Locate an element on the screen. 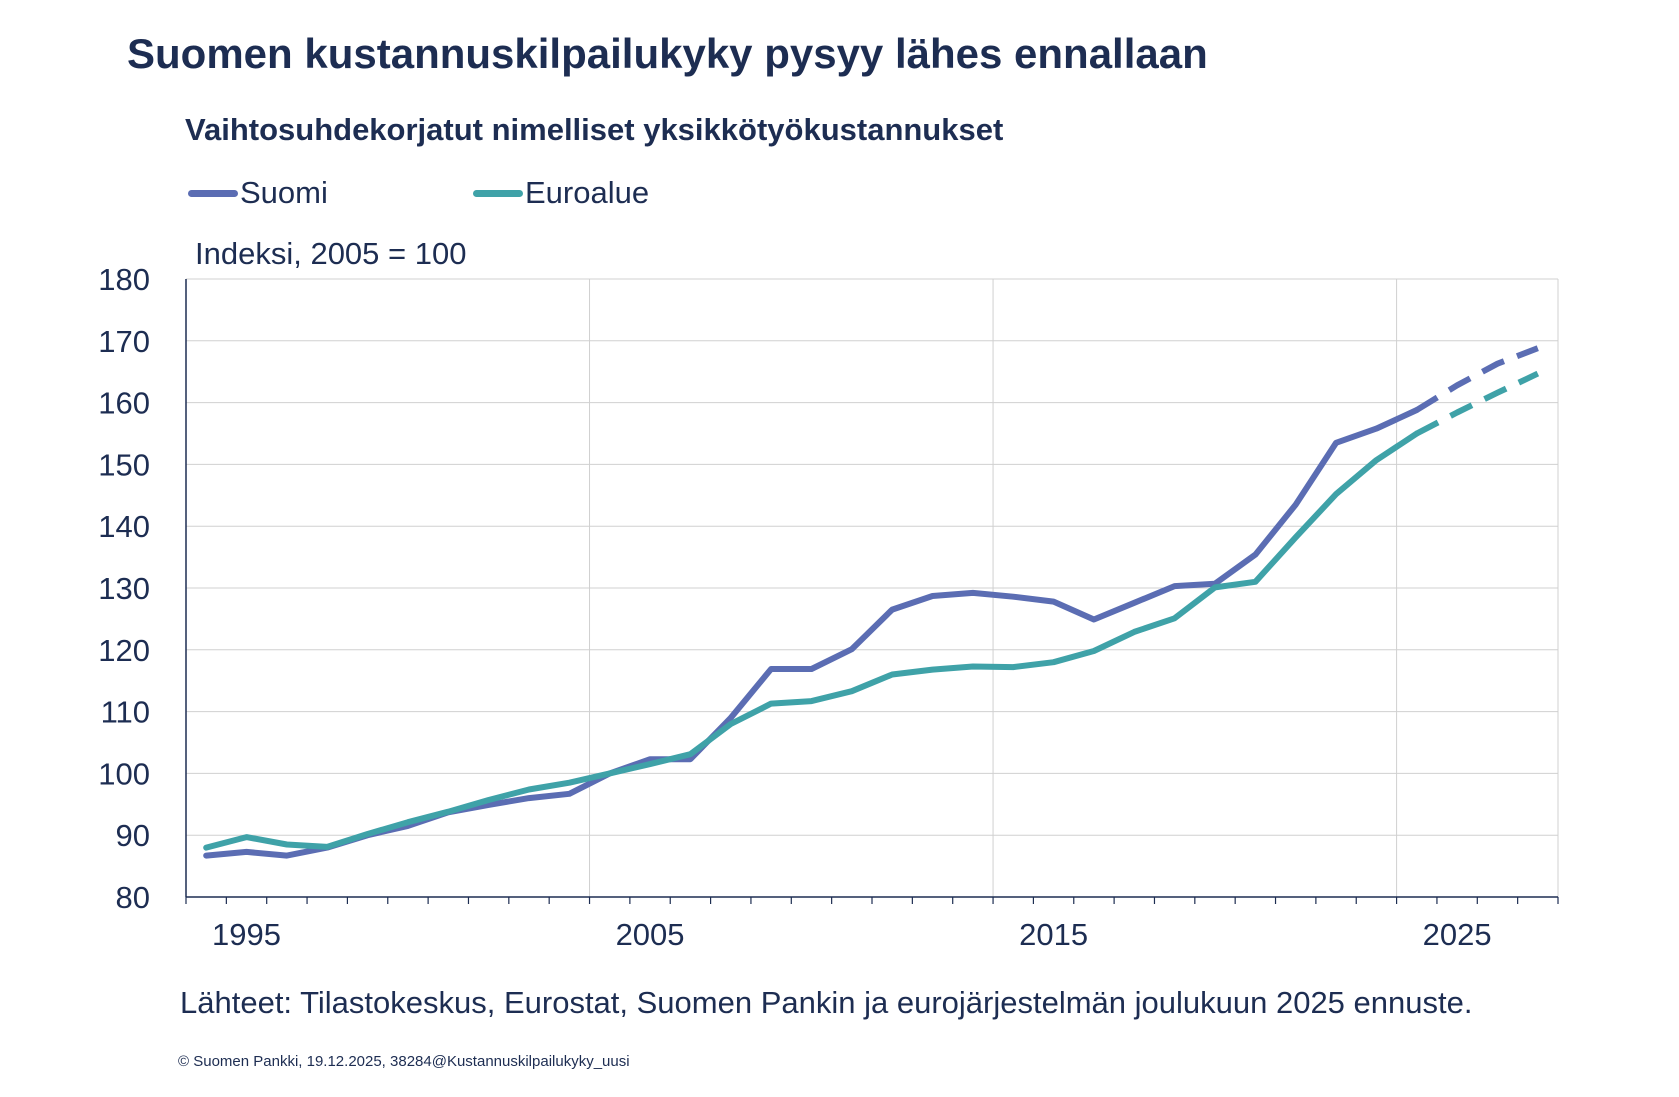  legend-item-euroalue: Euroalue is located at coordinates (561, 193).